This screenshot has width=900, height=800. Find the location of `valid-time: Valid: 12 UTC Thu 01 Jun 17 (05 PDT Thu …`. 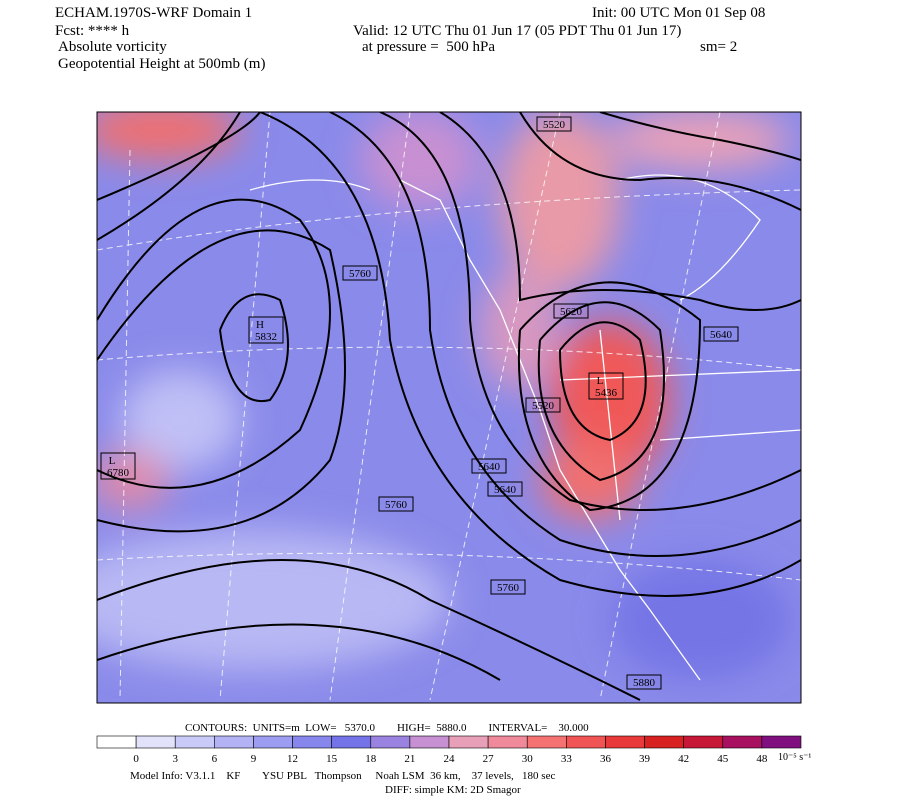

valid-time: Valid: 12 UTC Thu 01 Jun 17 (05 PDT Thu … is located at coordinates (517, 31).